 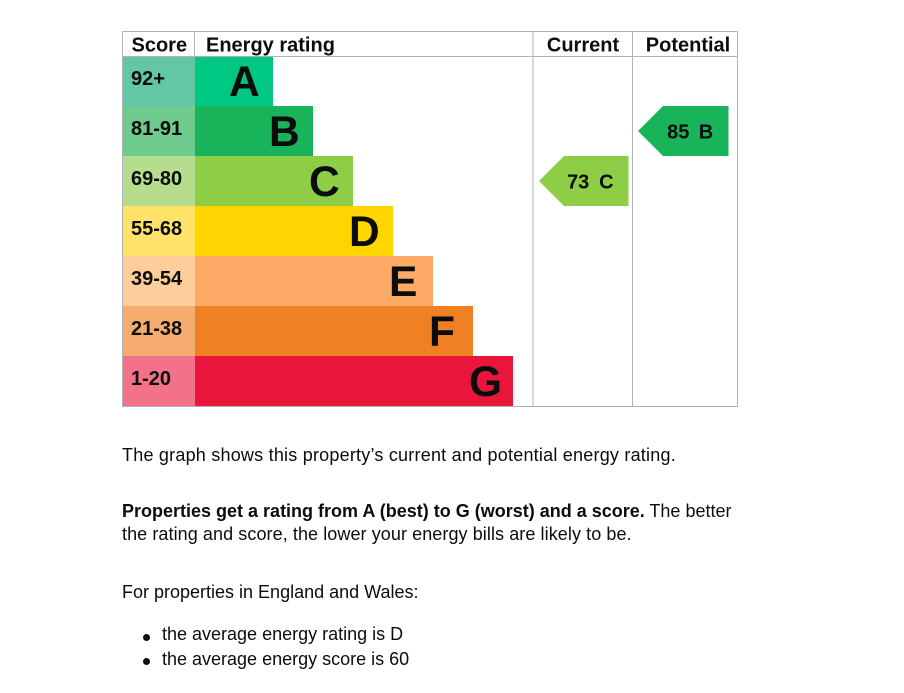 What do you see at coordinates (151, 379) in the screenshot?
I see `svg-text: 1-20` at bounding box center [151, 379].